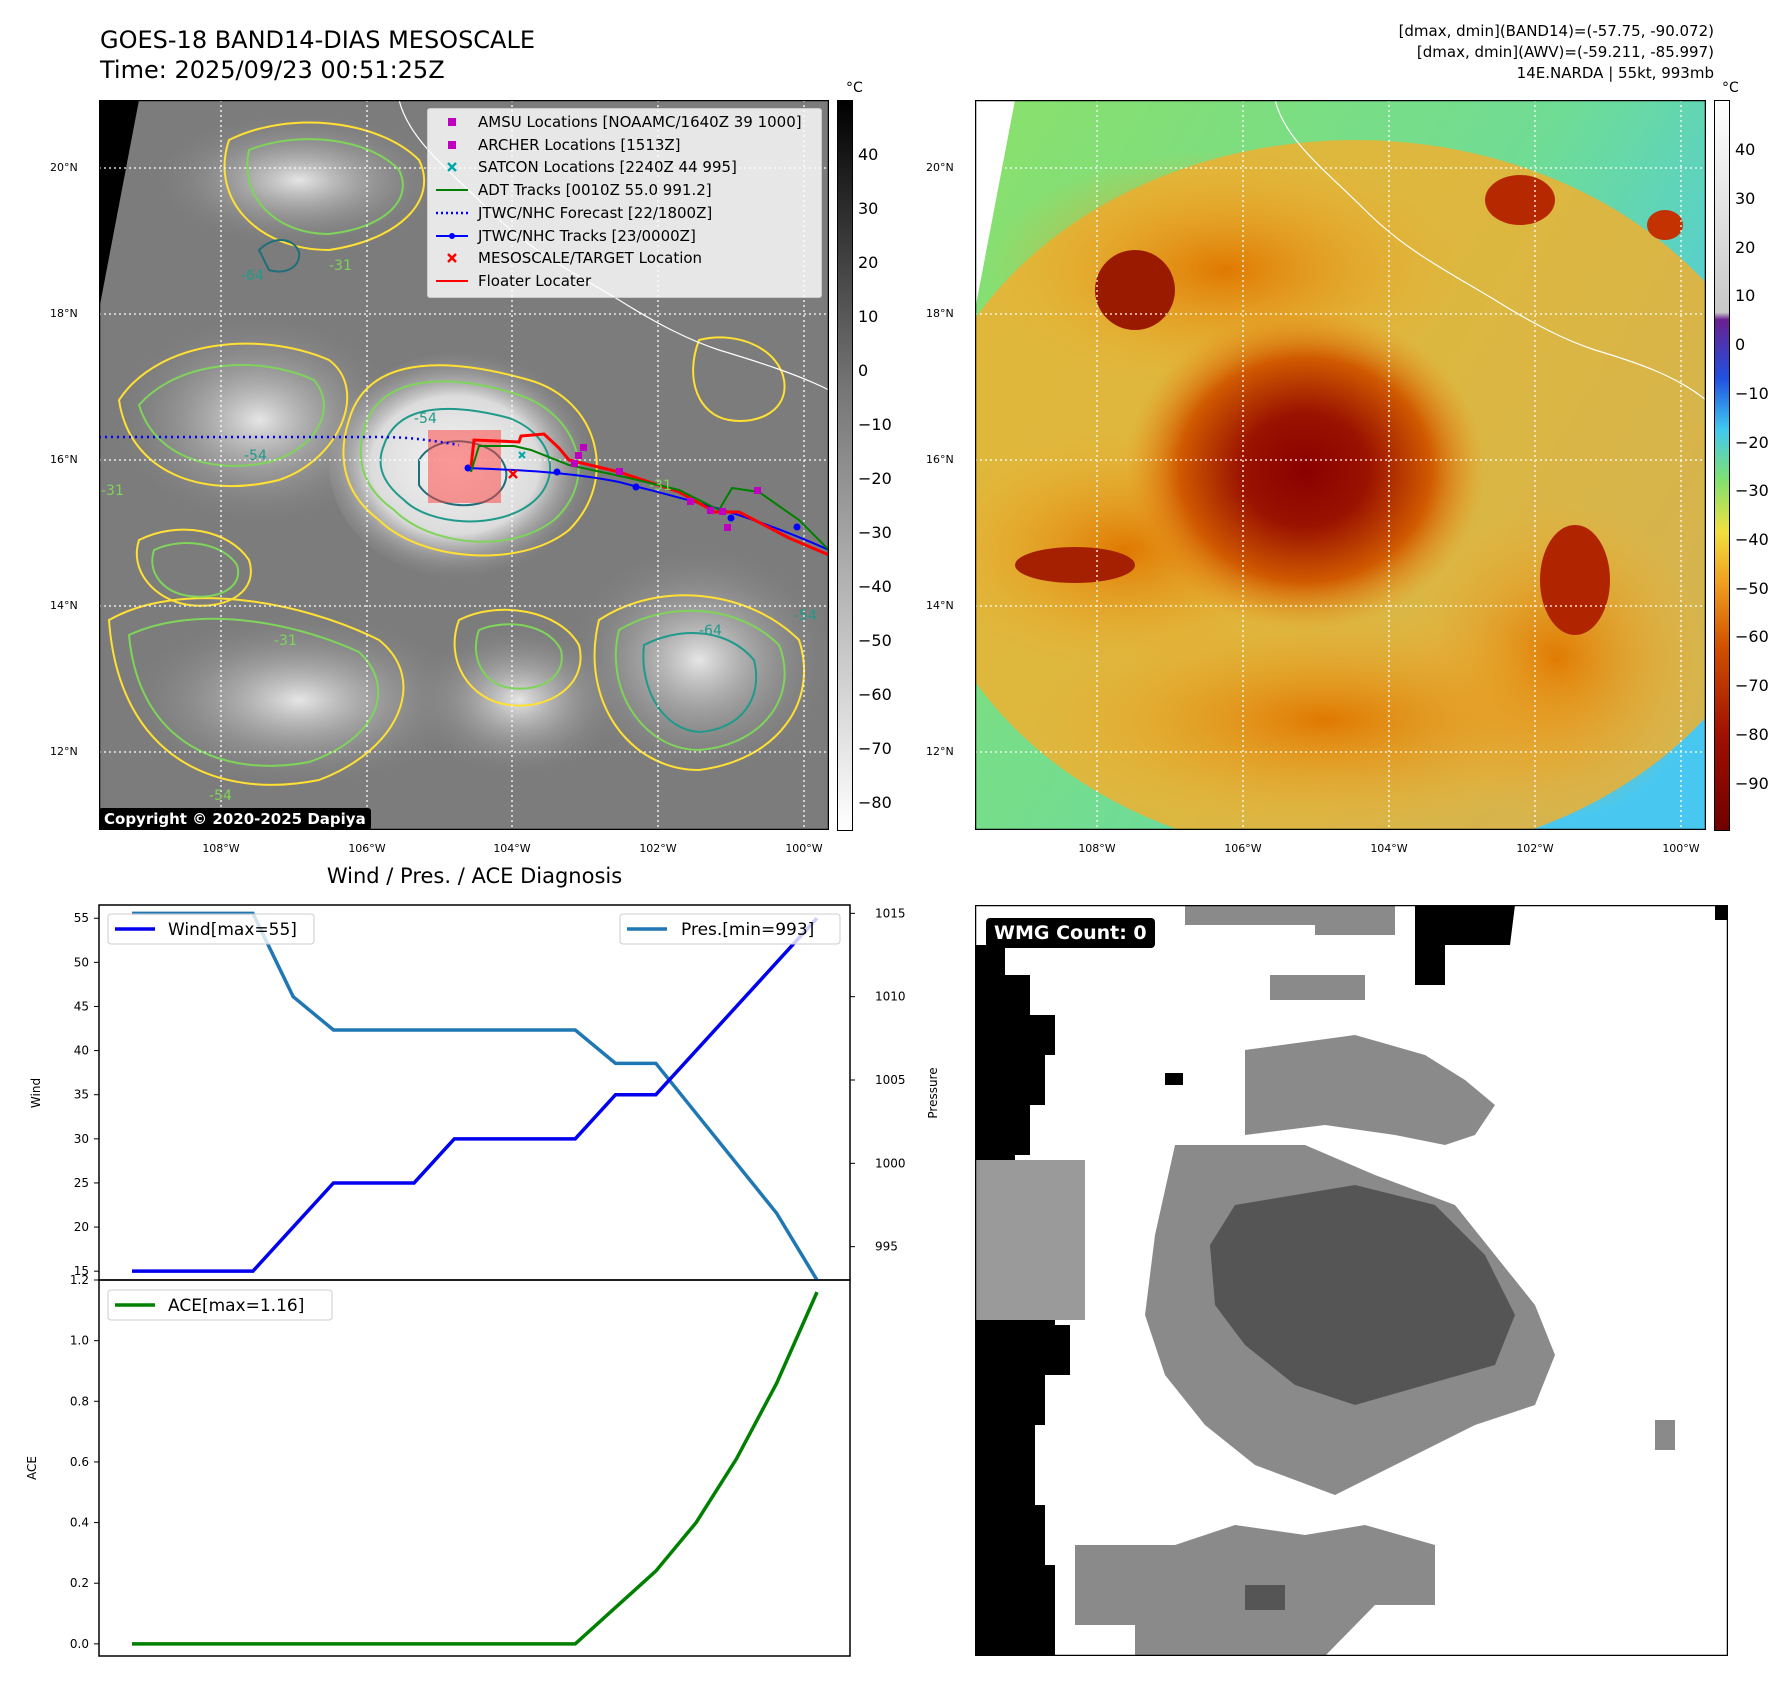 The width and height of the screenshot is (1792, 1690). I want to click on pressure-legend-label: Pres.[min=993], so click(747, 930).